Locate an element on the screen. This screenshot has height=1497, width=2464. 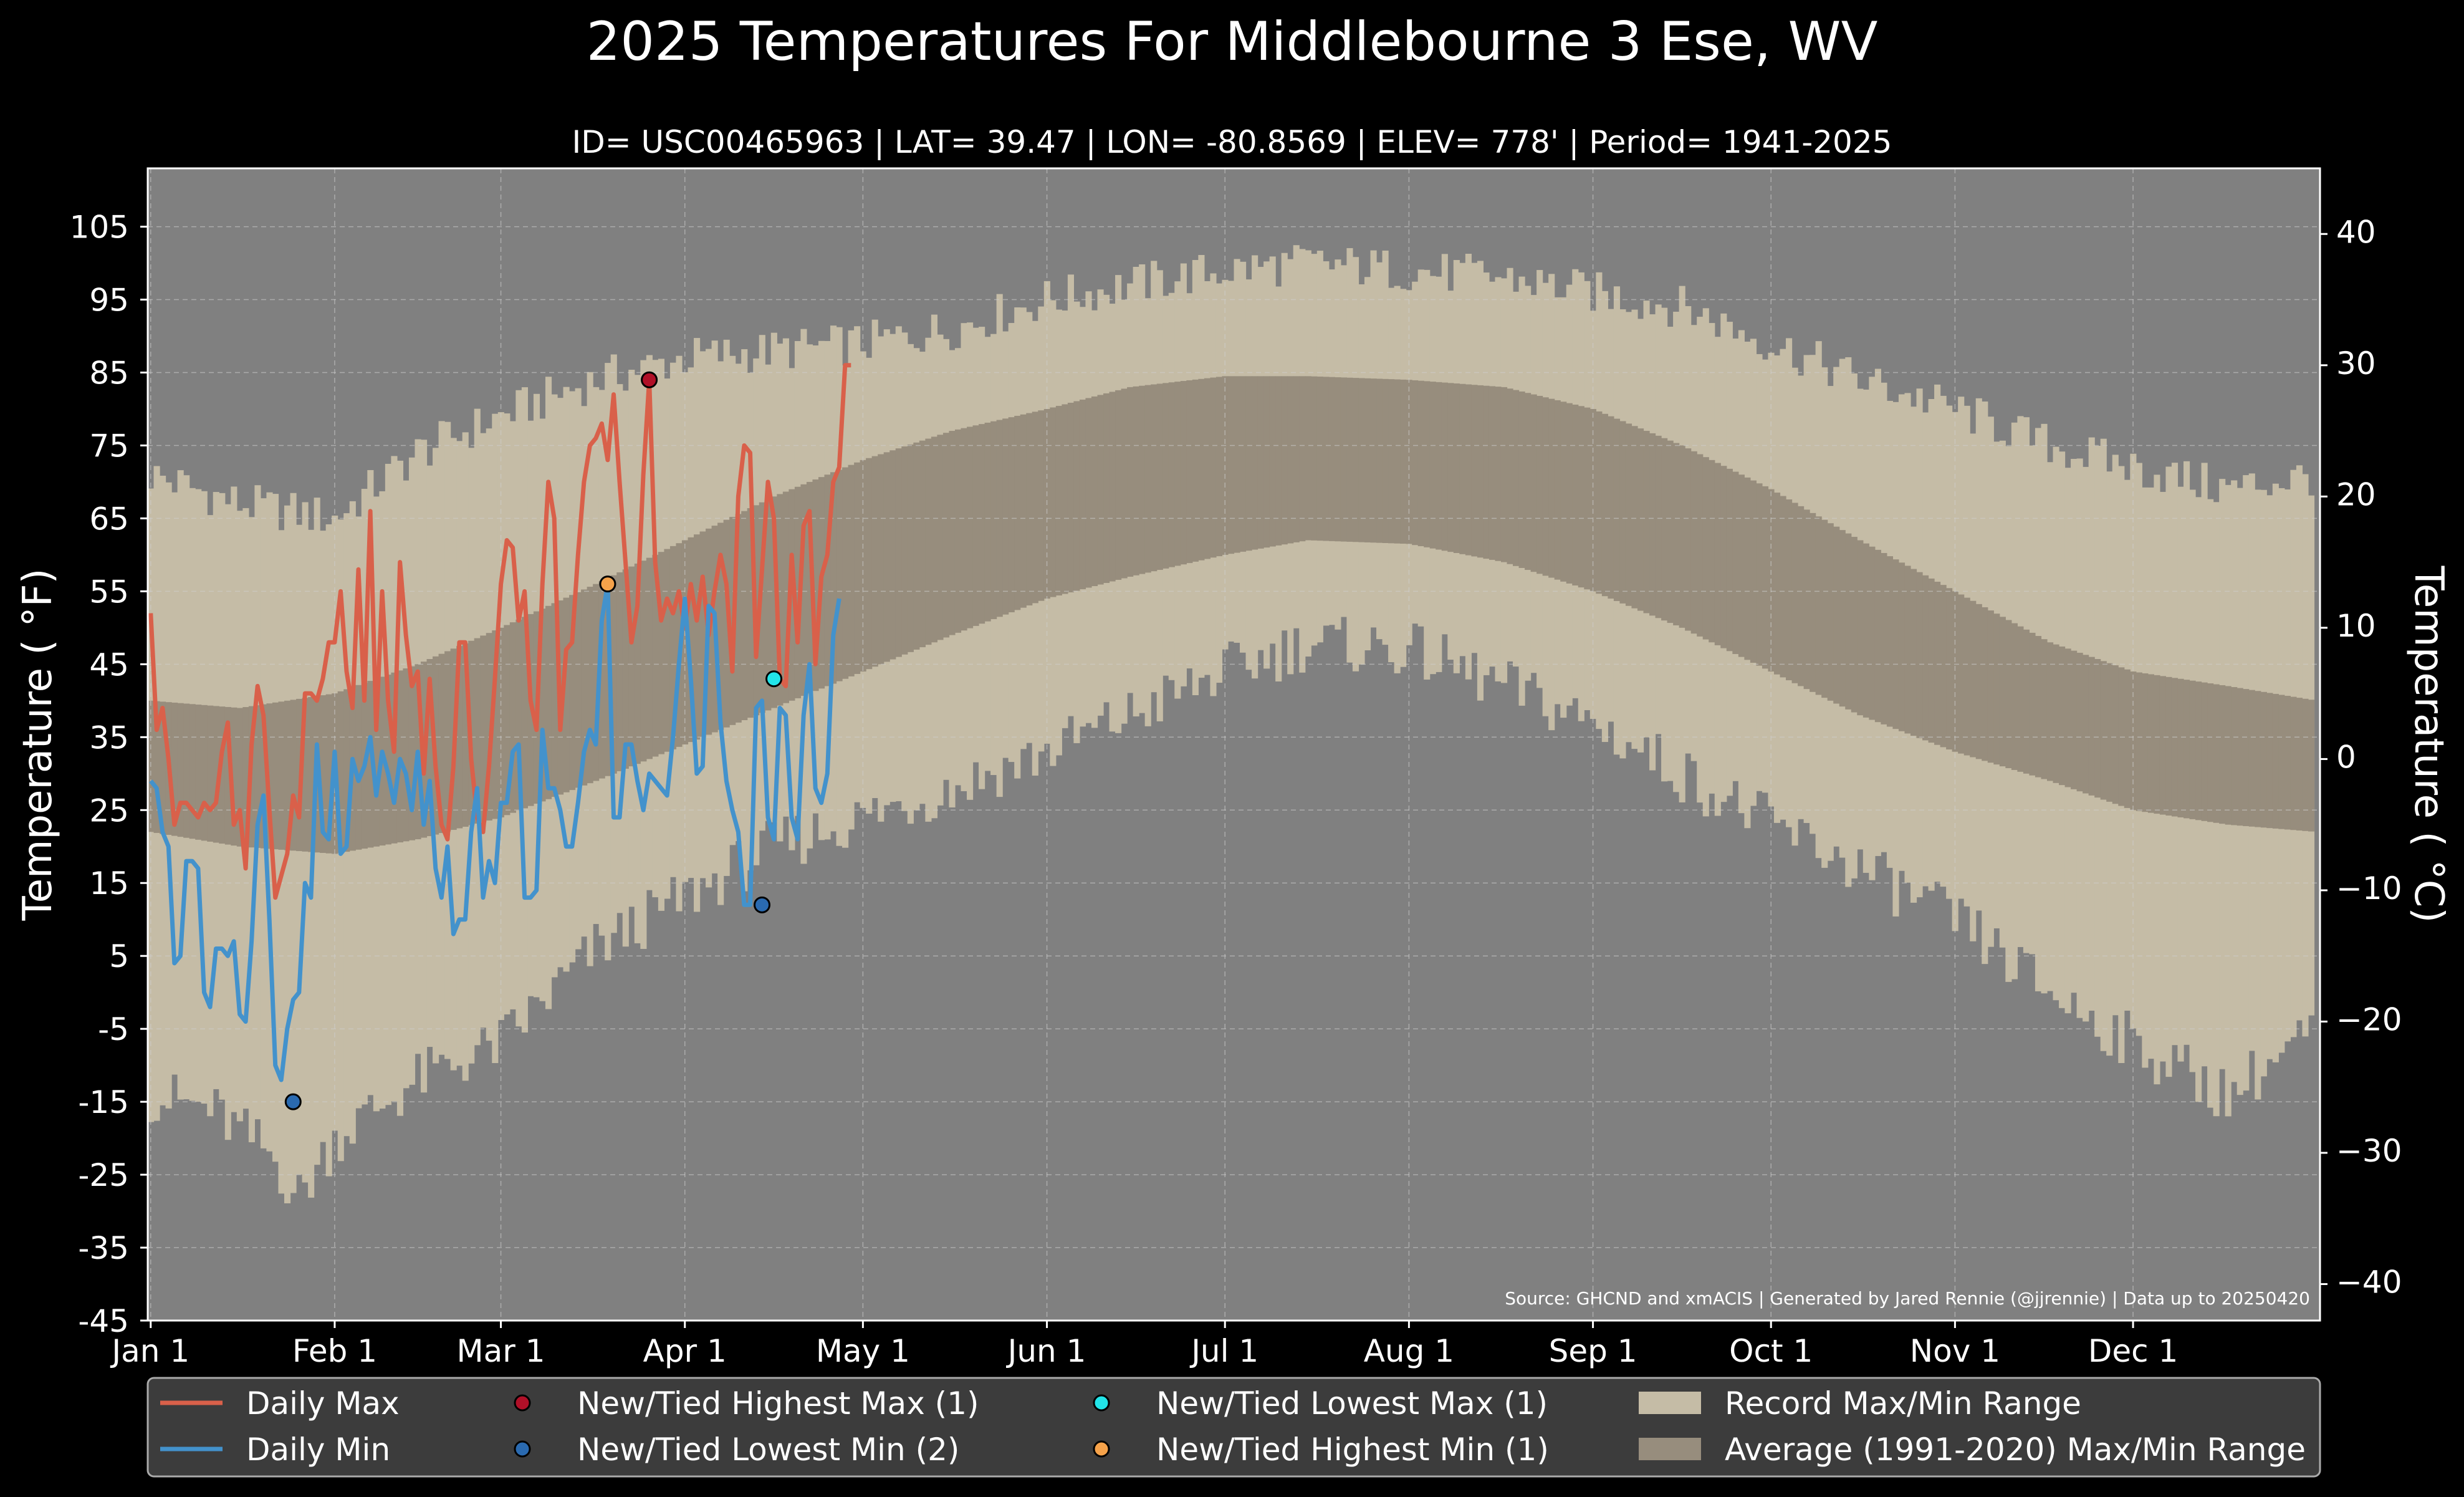
new-lowest-max-legend-swatch is located at coordinates (1101, 1403).